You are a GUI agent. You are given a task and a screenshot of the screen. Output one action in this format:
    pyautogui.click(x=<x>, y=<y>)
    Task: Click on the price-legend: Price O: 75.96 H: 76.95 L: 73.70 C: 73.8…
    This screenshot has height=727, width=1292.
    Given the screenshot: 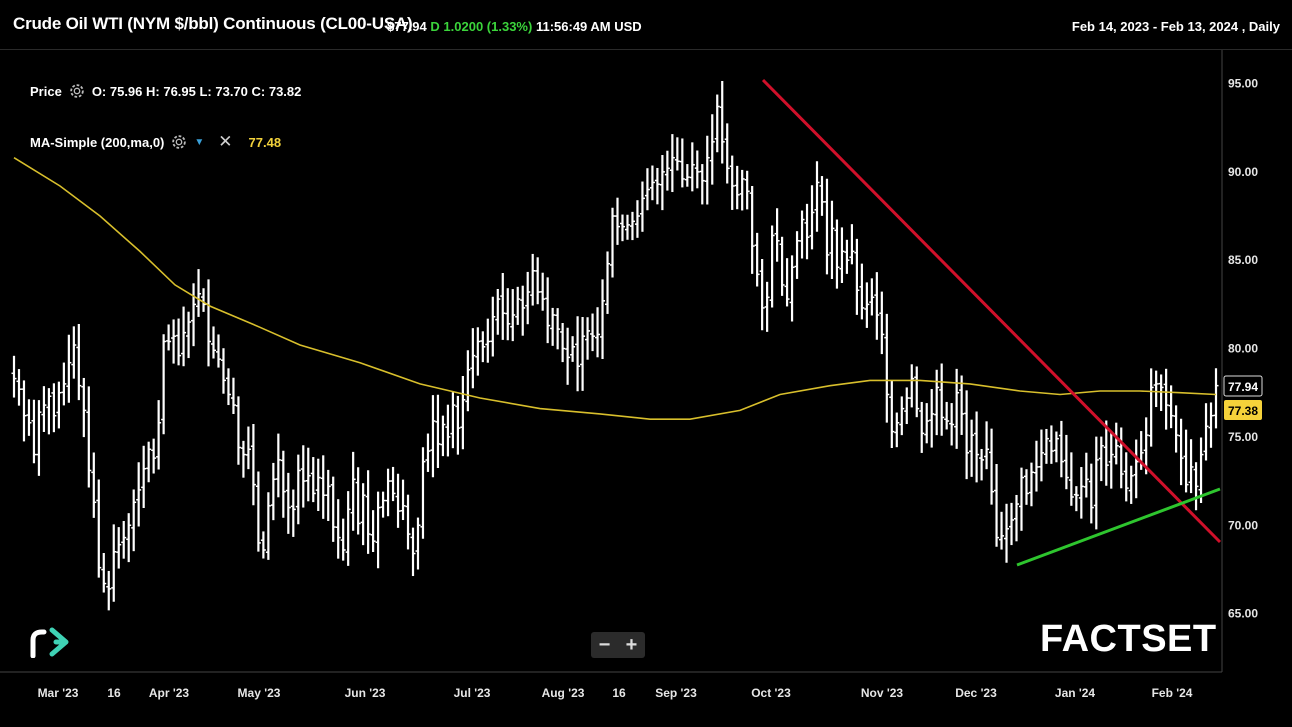 What is the action you would take?
    pyautogui.click(x=165, y=91)
    